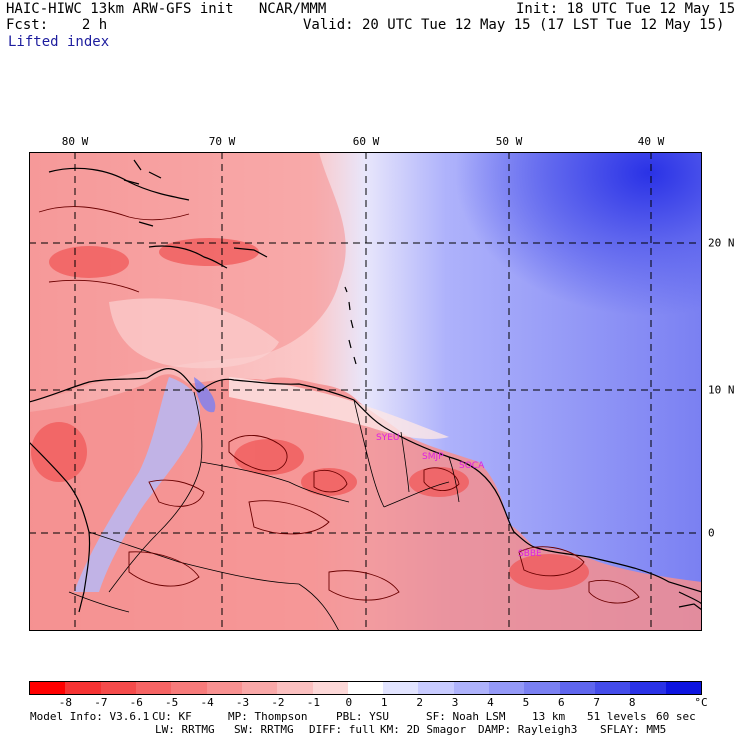 The width and height of the screenshot is (740, 740). What do you see at coordinates (721, 243) in the screenshot?
I see `lat-label-20n: 20 N` at bounding box center [721, 243].